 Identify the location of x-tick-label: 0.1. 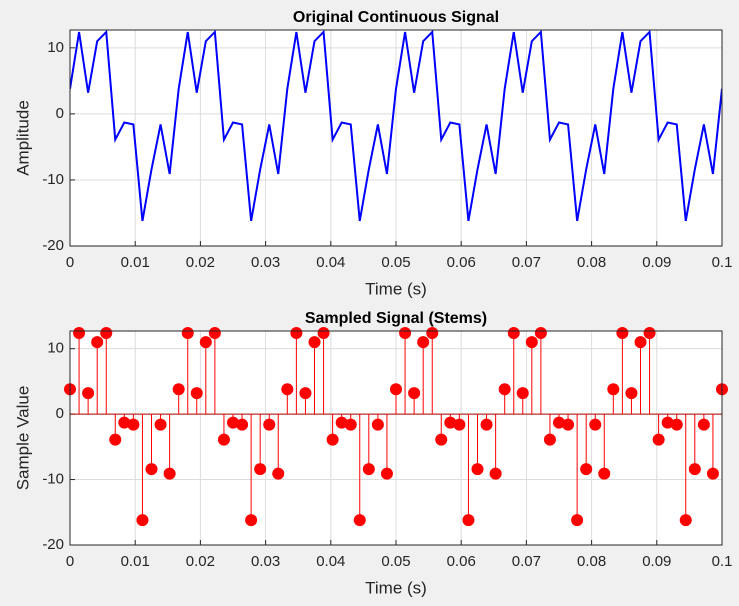
(722, 561).